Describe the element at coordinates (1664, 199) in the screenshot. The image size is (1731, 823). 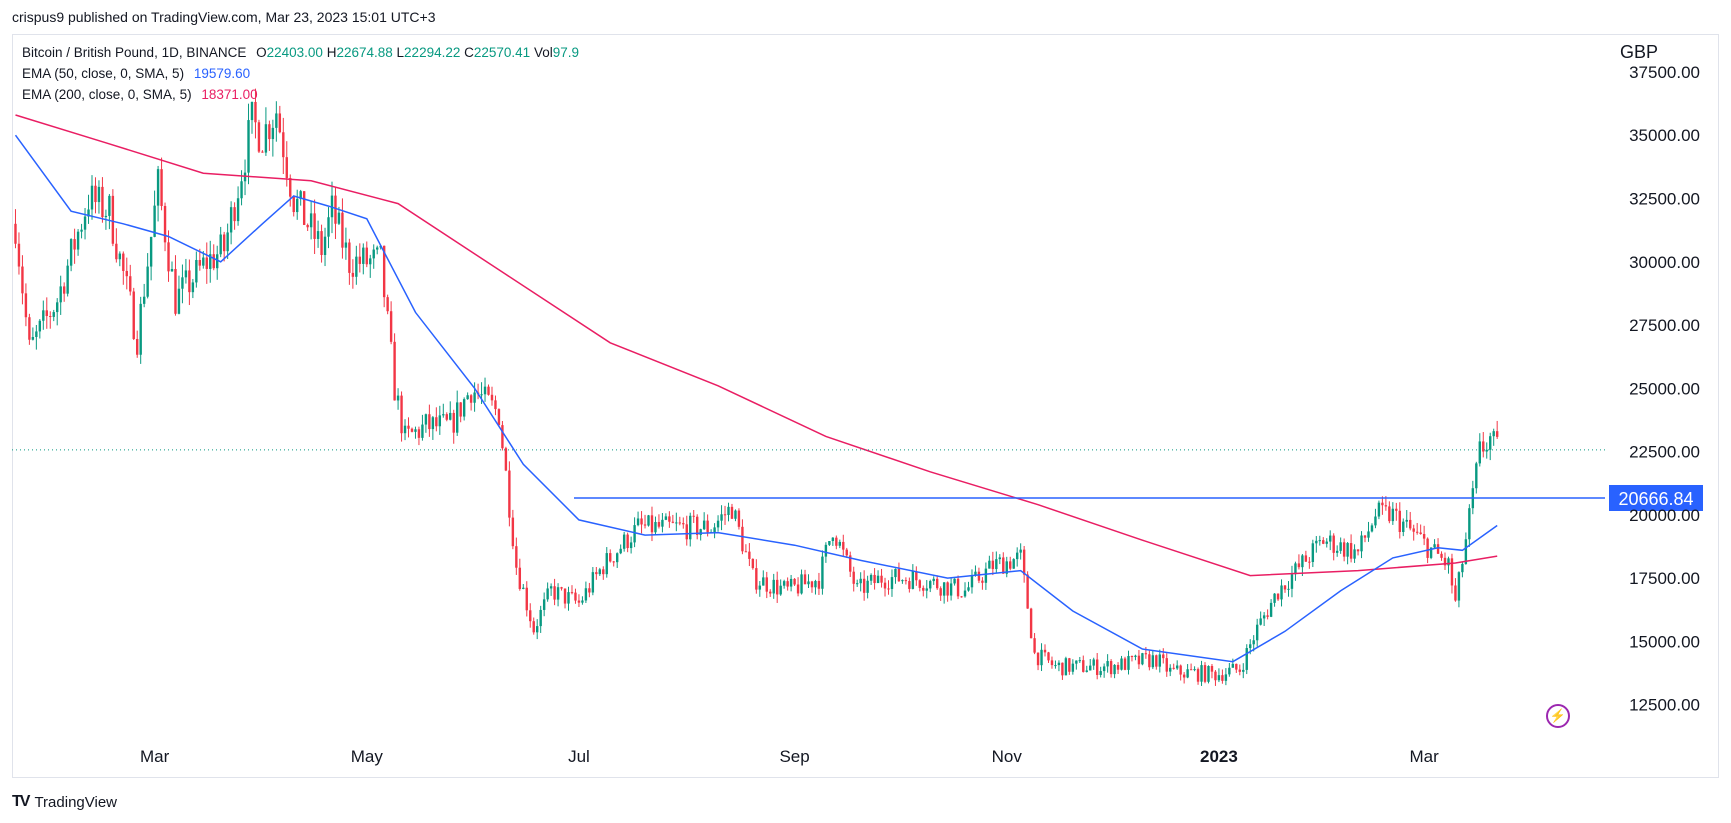
I see `y-tick-label: 32500.00` at that location.